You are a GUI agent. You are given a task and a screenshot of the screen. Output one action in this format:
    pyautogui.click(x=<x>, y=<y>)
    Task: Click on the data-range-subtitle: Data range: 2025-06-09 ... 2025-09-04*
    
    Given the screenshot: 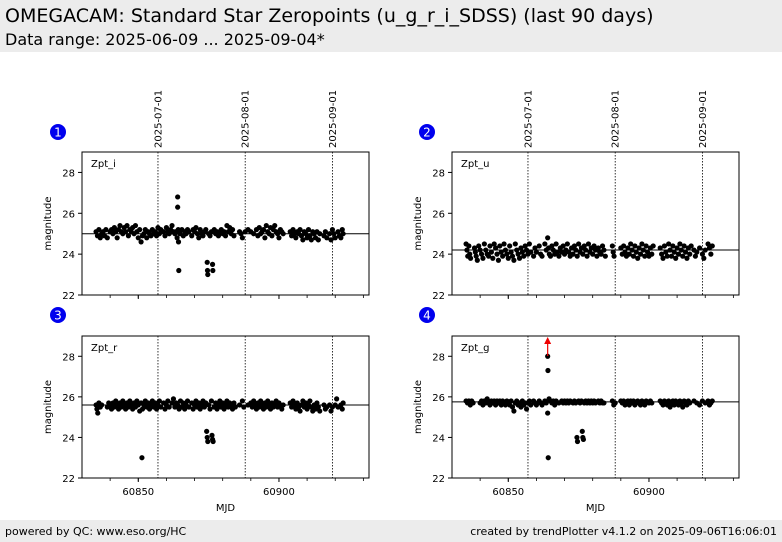 What is the action you would take?
    pyautogui.click(x=165, y=39)
    